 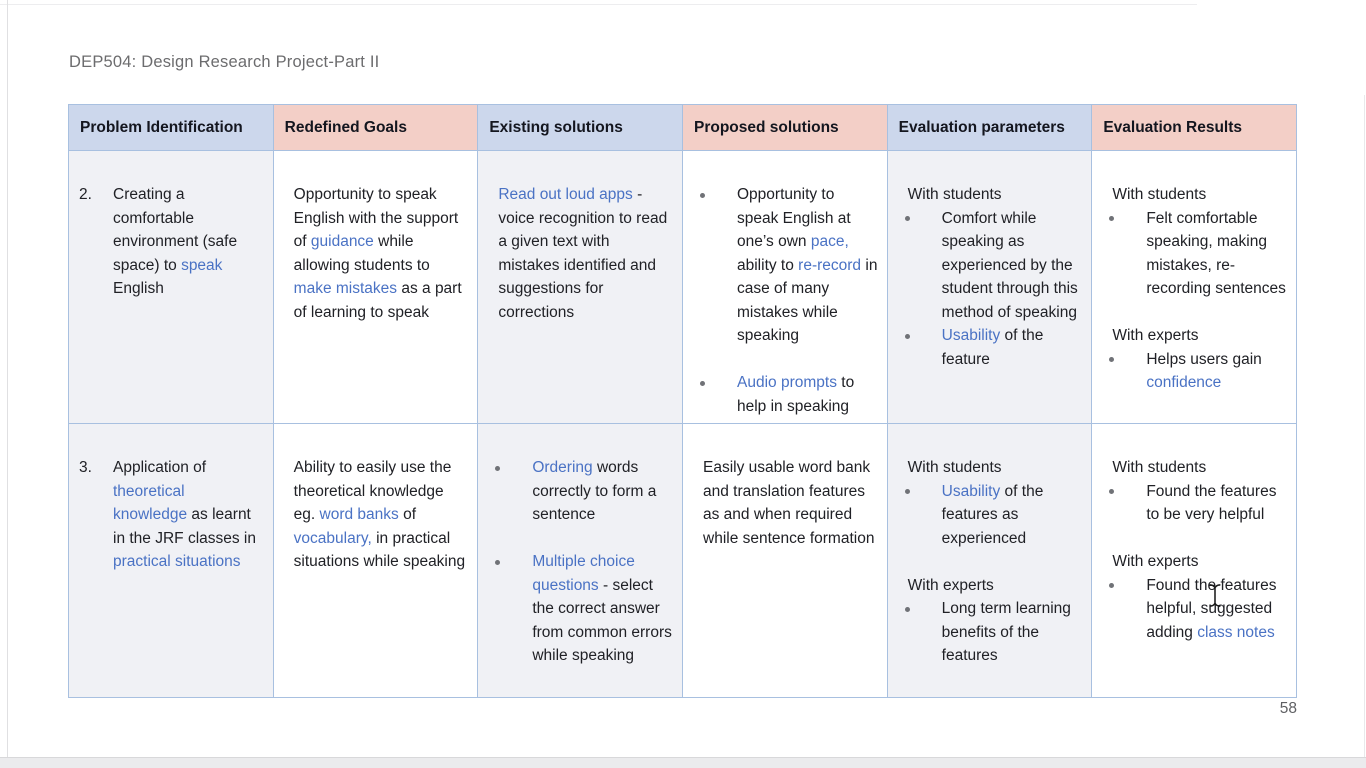 I want to click on text-run: of the feature, so click(x=992, y=347).